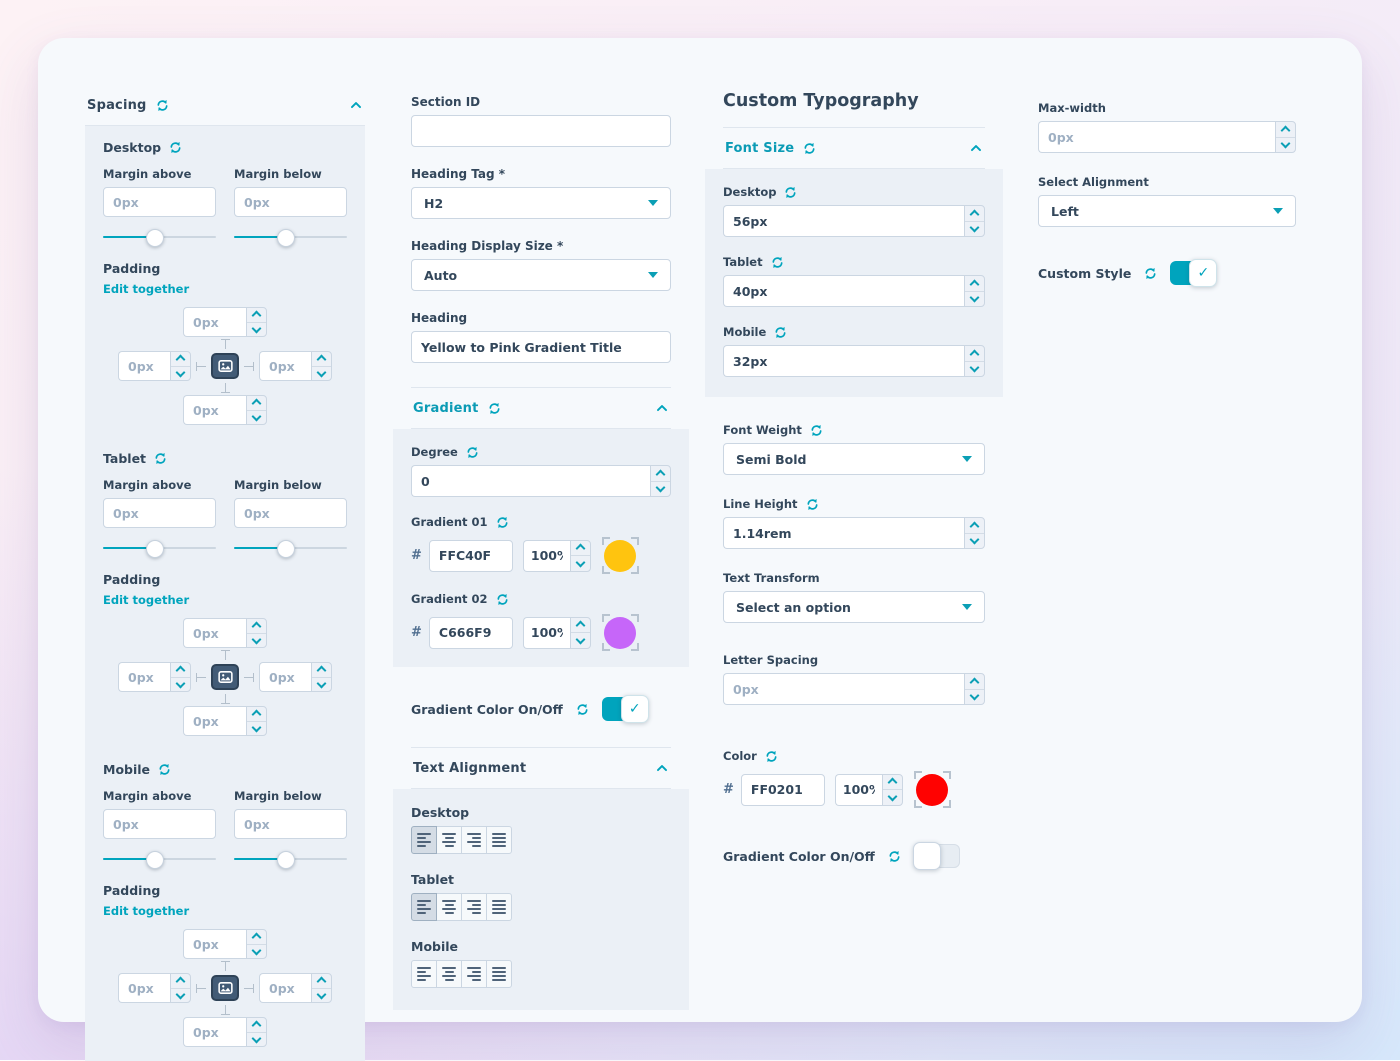 Image resolution: width=1400 pixels, height=1061 pixels. What do you see at coordinates (625, 709) in the screenshot?
I see `gradient-color-toggle: ✓` at bounding box center [625, 709].